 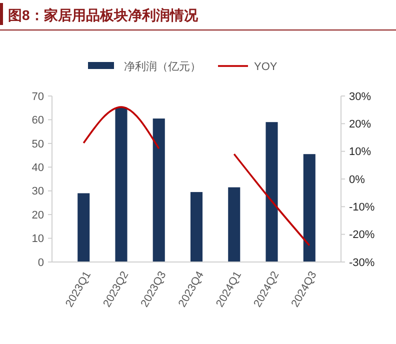 What do you see at coordinates (362, 235) in the screenshot?
I see `y2-tick-label: -20%` at bounding box center [362, 235].